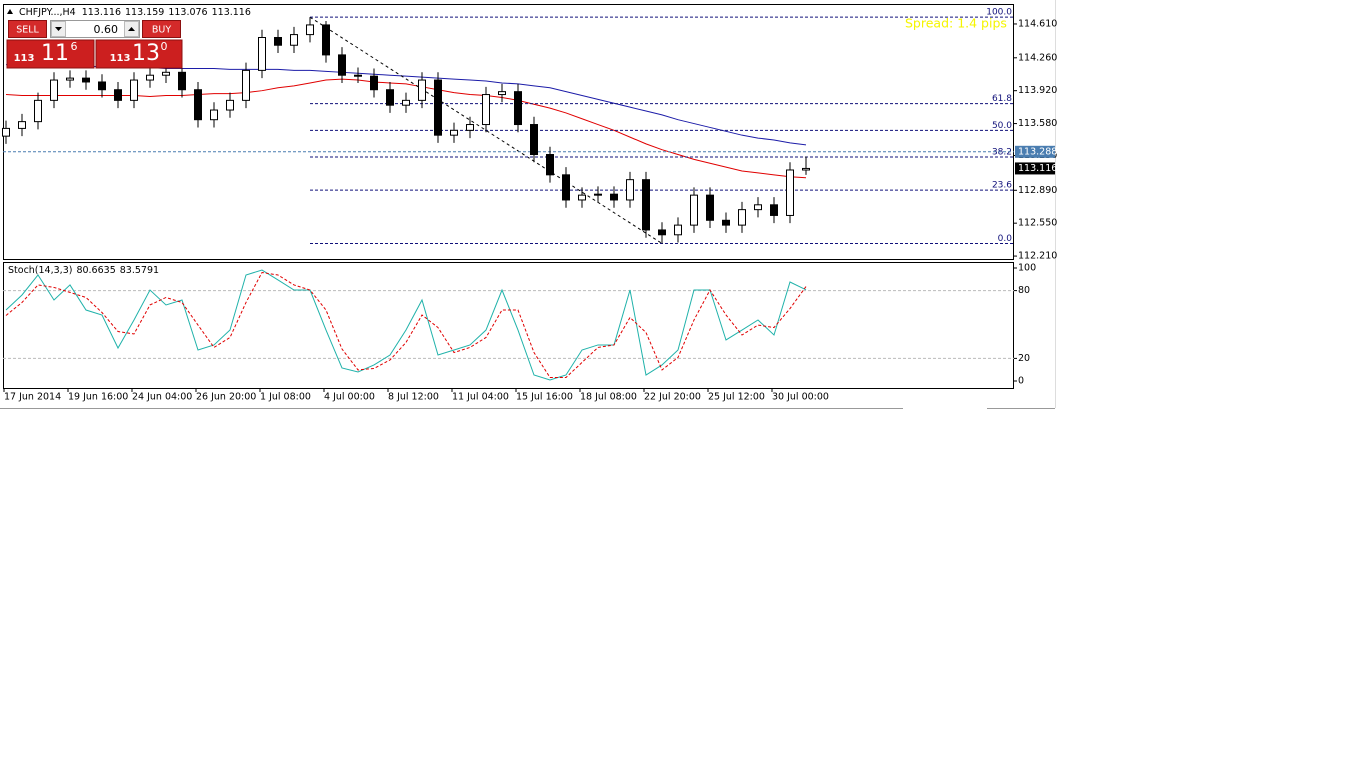 This screenshot has width=1358, height=776. What do you see at coordinates (40, 270) in the screenshot?
I see `stoch-title: Stoch(14,3,3)` at bounding box center [40, 270].